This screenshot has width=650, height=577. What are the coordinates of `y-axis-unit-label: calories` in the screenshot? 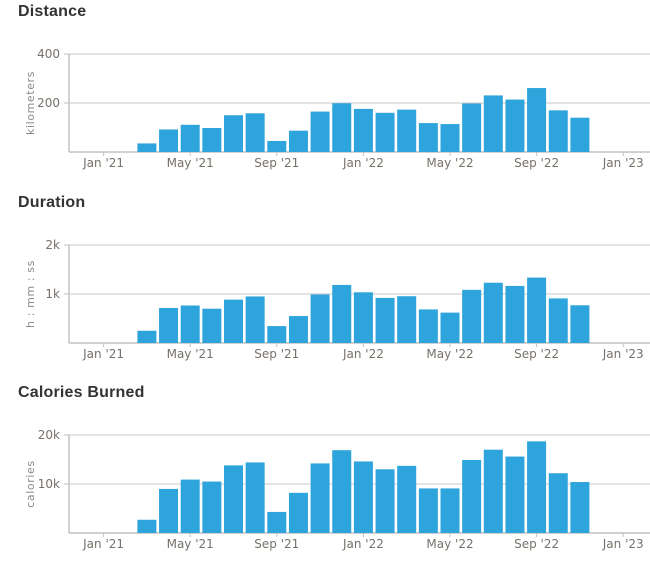 It's located at (30, 483).